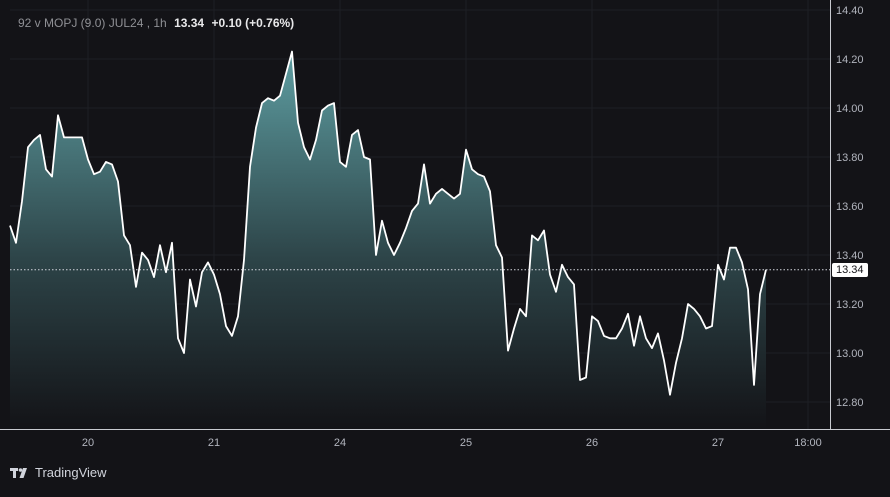  What do you see at coordinates (850, 158) in the screenshot?
I see `price-tick-label: 13.80` at bounding box center [850, 158].